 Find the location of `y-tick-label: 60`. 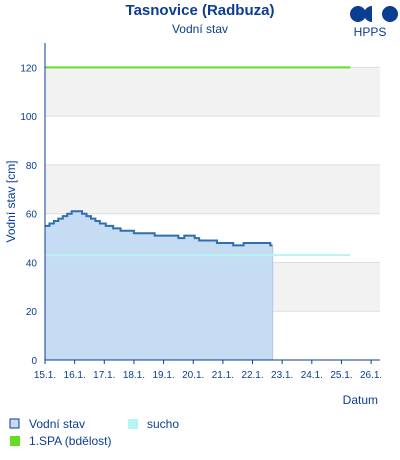

y-tick-label: 60 is located at coordinates (32, 215).